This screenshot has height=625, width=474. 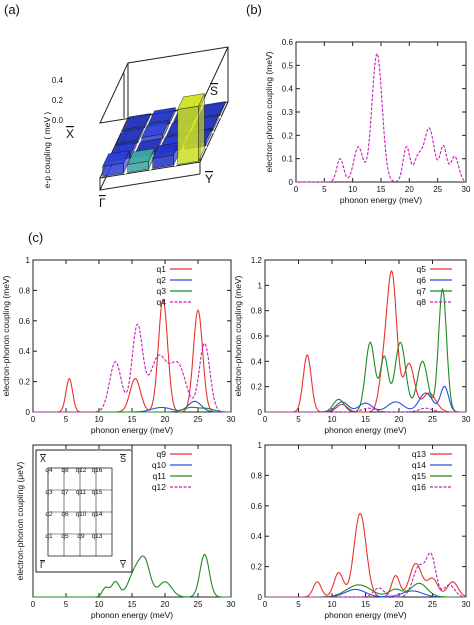 I want to click on panel-label-a: (a), so click(x=12, y=9).